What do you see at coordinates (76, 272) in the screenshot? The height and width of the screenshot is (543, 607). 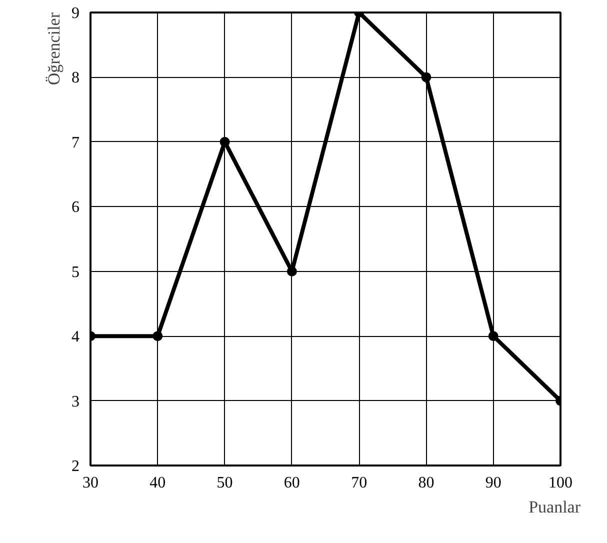 I see `y-tick-label: 5` at bounding box center [76, 272].